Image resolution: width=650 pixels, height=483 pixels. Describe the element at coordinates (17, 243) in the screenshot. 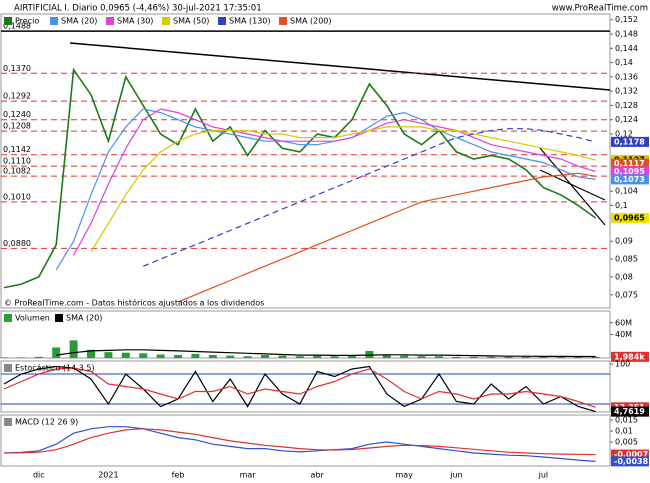

I see `level-label: 0,0880` at that location.